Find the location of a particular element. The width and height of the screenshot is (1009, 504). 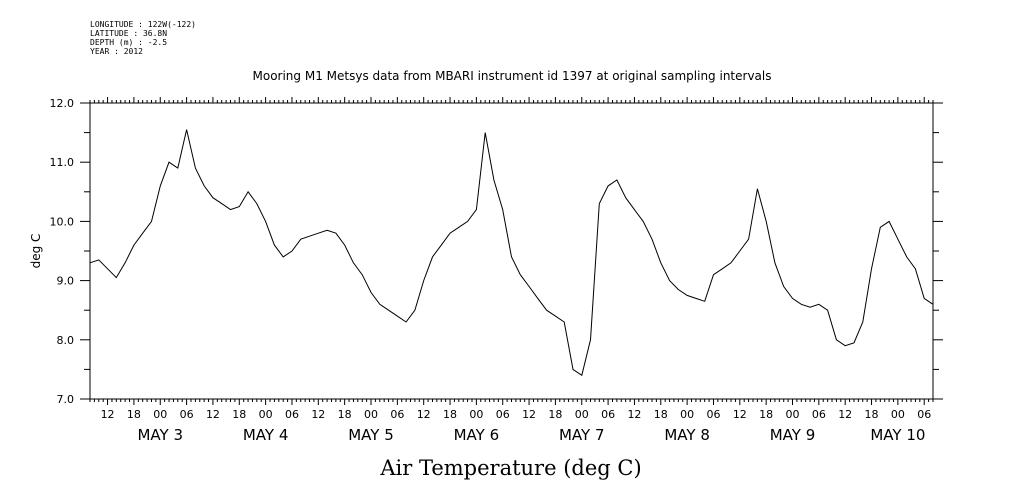

x-day-label: MAY 6 is located at coordinates (477, 435).